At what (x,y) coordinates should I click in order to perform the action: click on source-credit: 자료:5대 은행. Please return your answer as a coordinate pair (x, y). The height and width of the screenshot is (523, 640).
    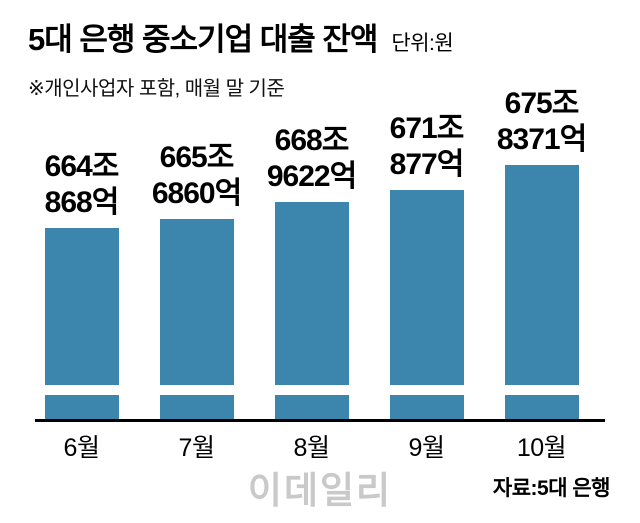
    Looking at the image, I should click on (551, 488).